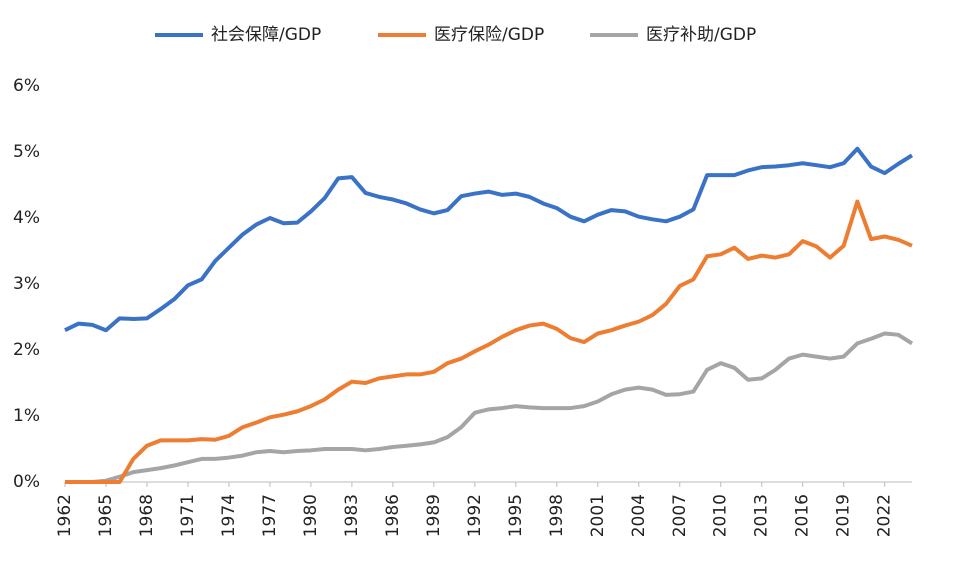 The height and width of the screenshot is (578, 962). What do you see at coordinates (762, 515) in the screenshot?
I see `x-tick-label: 2013` at bounding box center [762, 515].